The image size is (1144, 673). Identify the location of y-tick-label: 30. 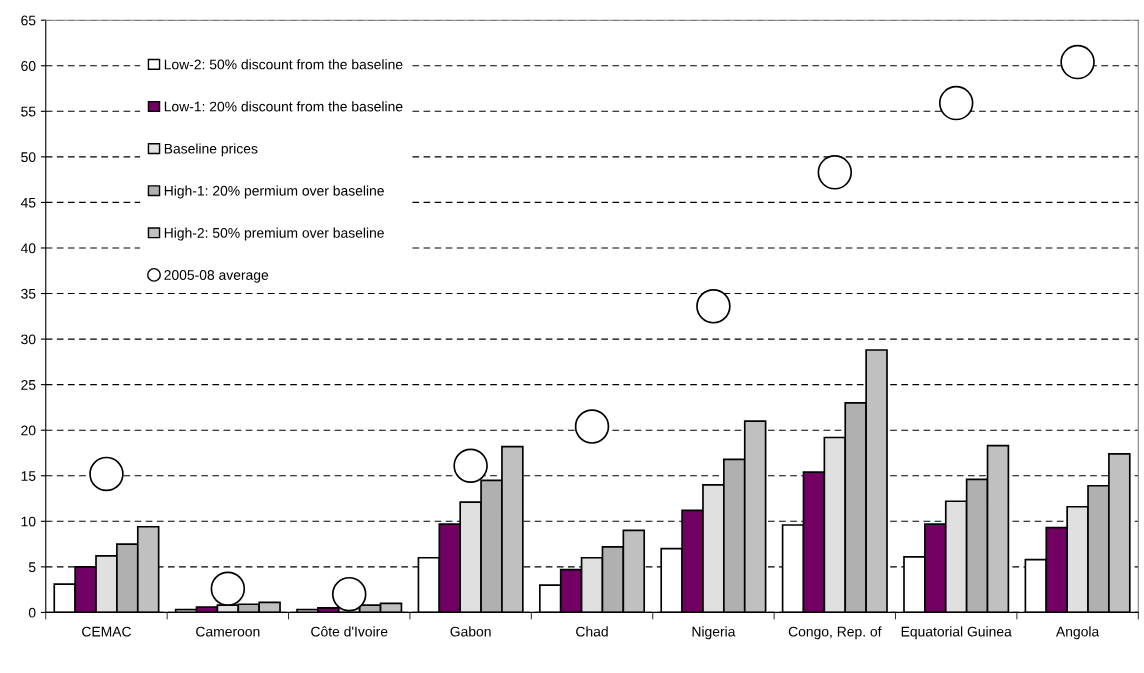
(28, 339).